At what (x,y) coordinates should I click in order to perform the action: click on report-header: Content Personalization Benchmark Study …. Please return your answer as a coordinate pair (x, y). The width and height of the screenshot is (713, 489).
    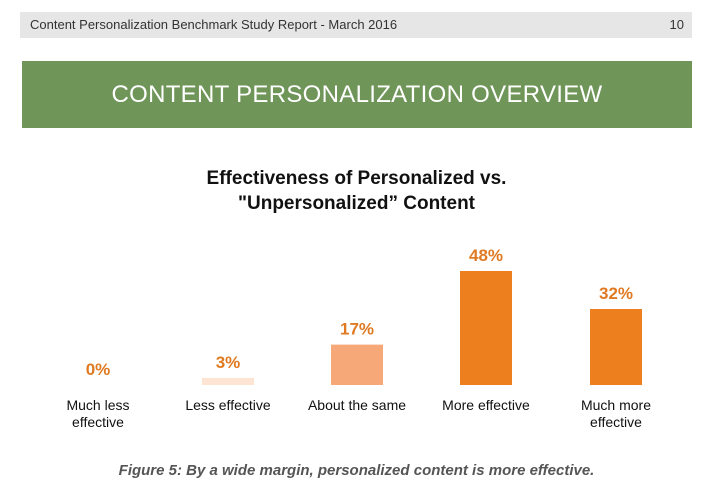
    Looking at the image, I should click on (356, 25).